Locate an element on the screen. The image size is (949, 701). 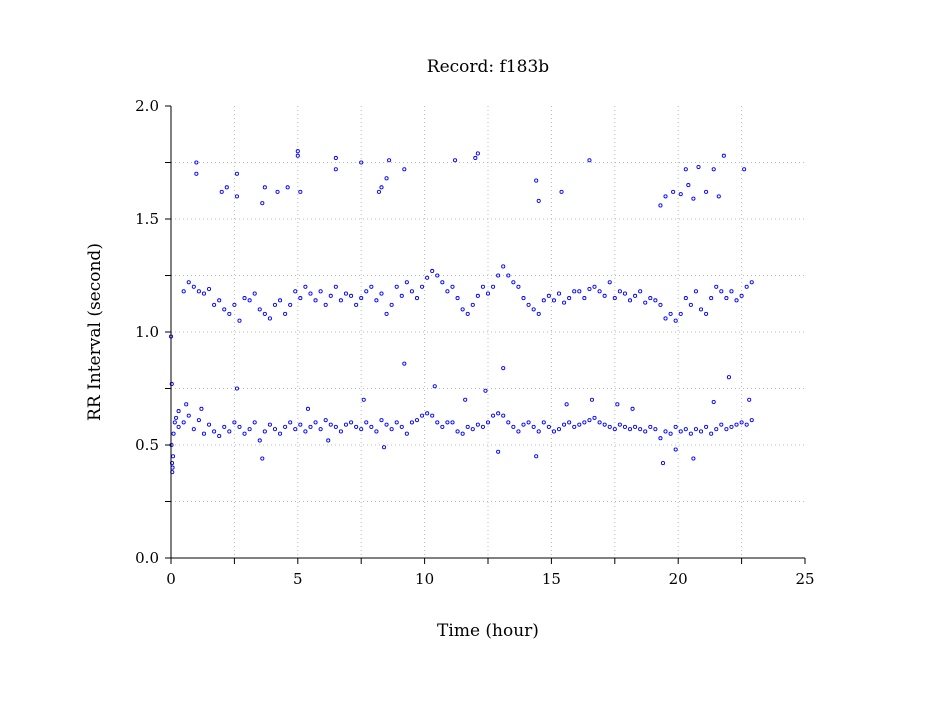
x-tick-label: 20 is located at coordinates (678, 579).